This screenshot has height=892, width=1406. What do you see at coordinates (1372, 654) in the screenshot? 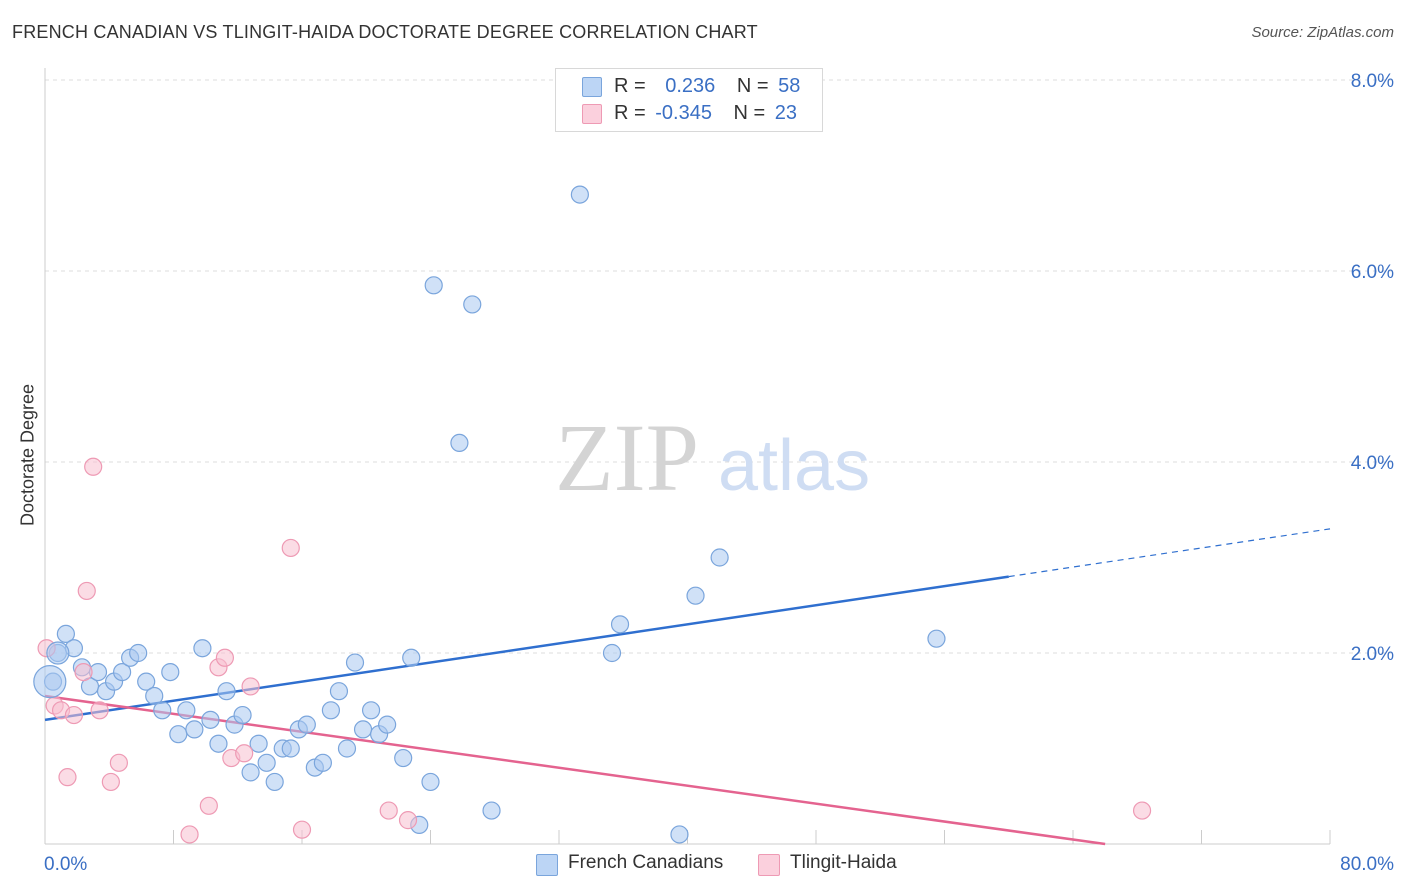
I see `y-tick-label: 2.0%` at bounding box center [1372, 654].